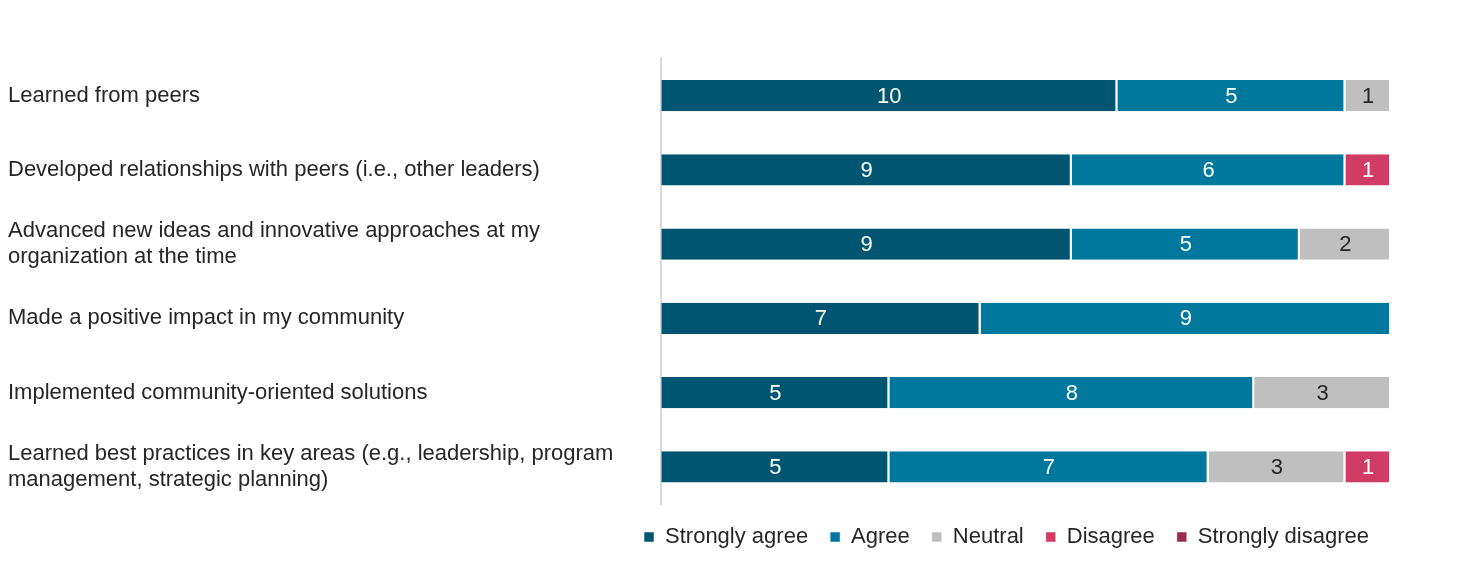 This screenshot has width=1469, height=567. Describe the element at coordinates (206, 317) in the screenshot. I see `y-tick-label: Made a positive impact in my community` at that location.